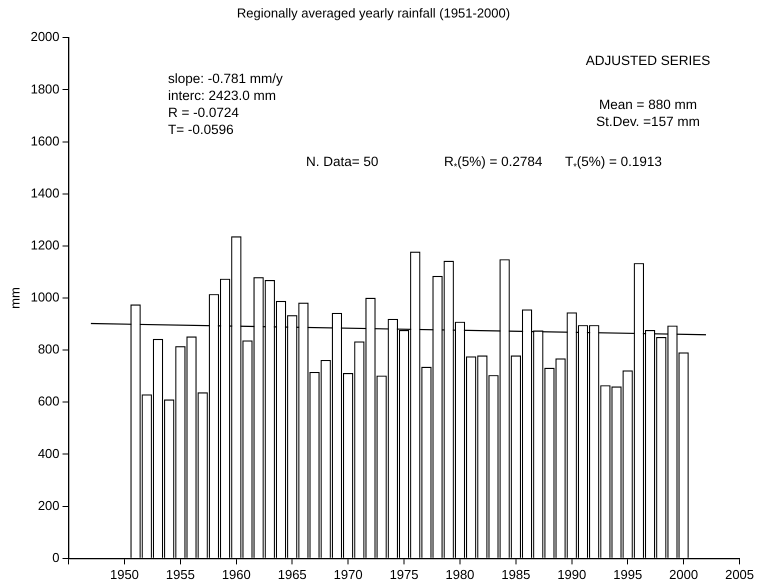 The image size is (757, 588). What do you see at coordinates (292, 574) in the screenshot?
I see `x-tick-label: 1965` at bounding box center [292, 574].